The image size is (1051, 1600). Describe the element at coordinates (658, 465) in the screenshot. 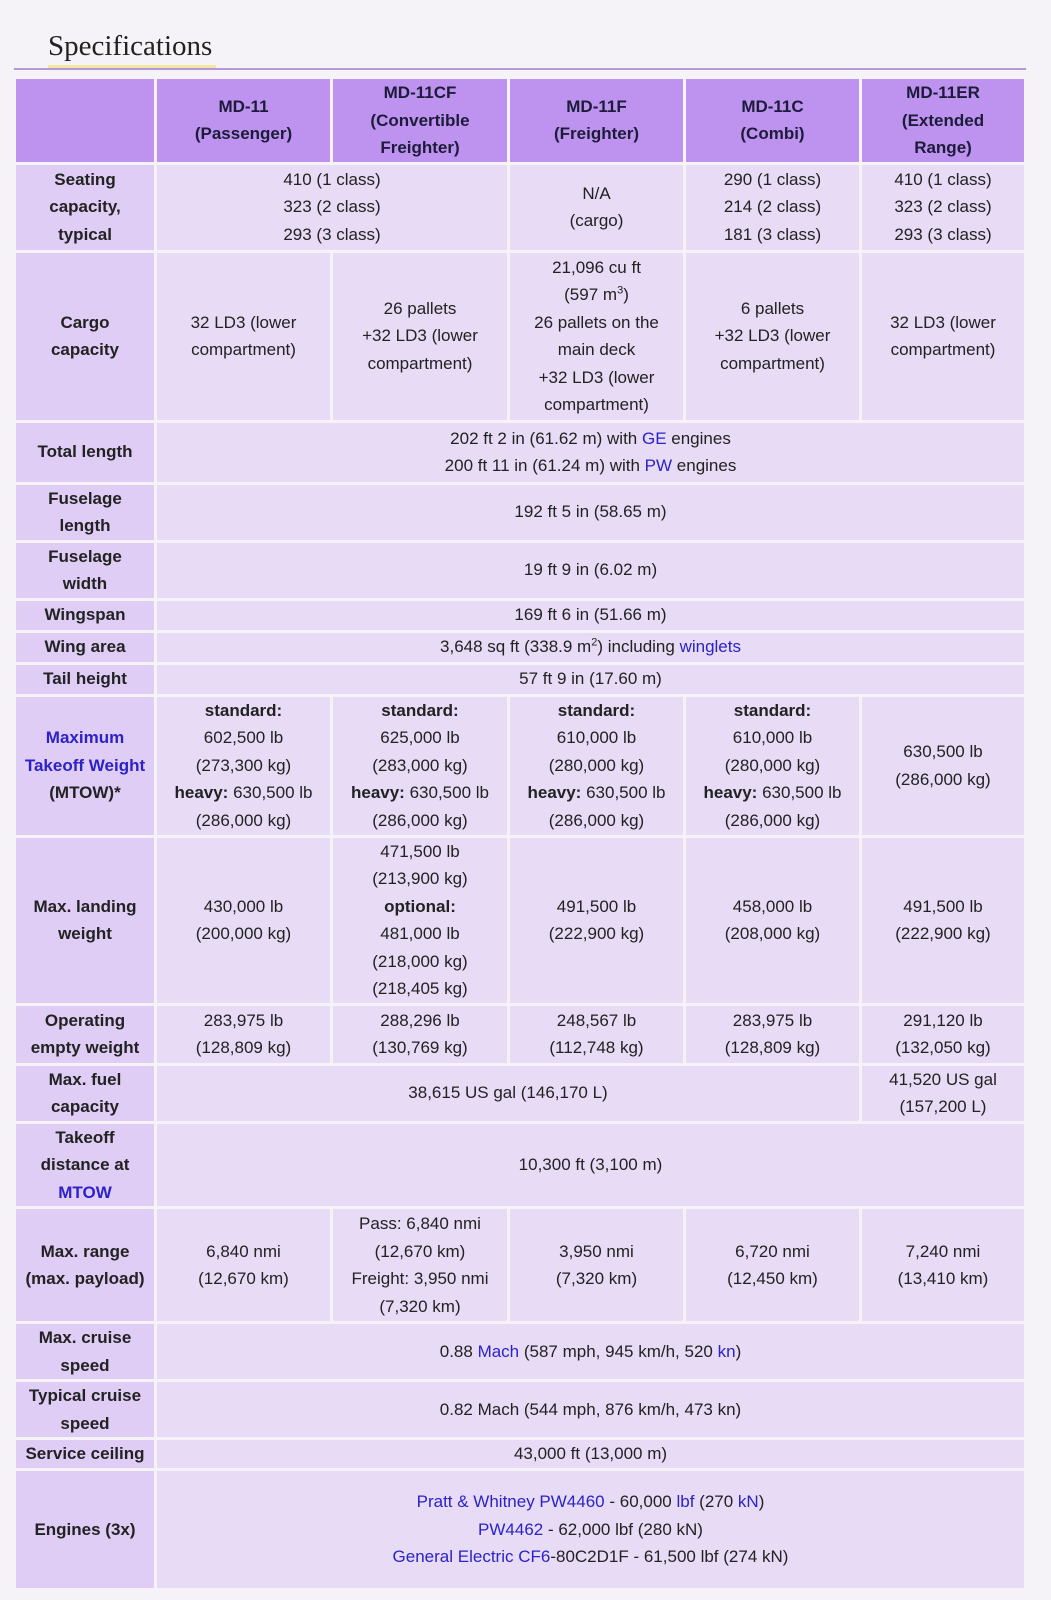

I see `wiki-link: PW` at that location.